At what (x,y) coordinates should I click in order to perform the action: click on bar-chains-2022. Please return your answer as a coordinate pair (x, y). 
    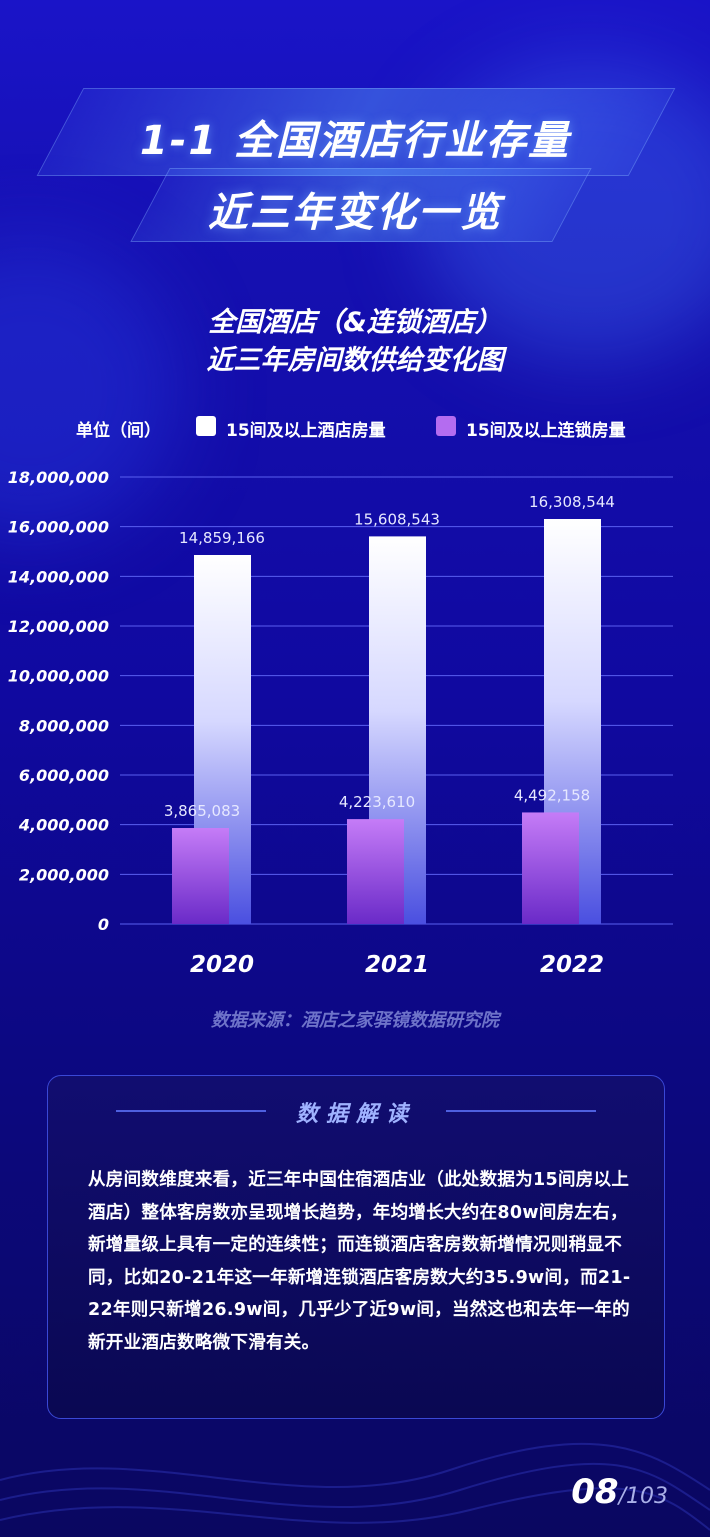
    Looking at the image, I should click on (550, 868).